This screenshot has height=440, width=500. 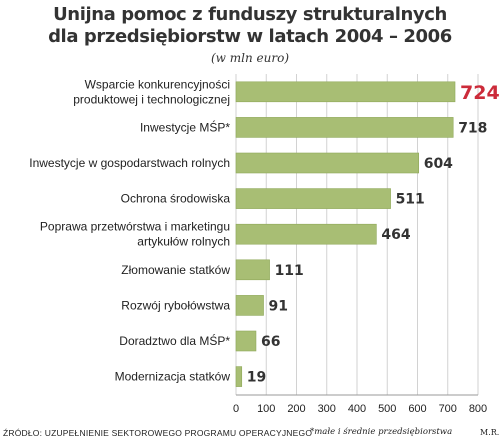 What do you see at coordinates (157, 84) in the screenshot?
I see `category-label: Wsparcie konkurencyjności` at bounding box center [157, 84].